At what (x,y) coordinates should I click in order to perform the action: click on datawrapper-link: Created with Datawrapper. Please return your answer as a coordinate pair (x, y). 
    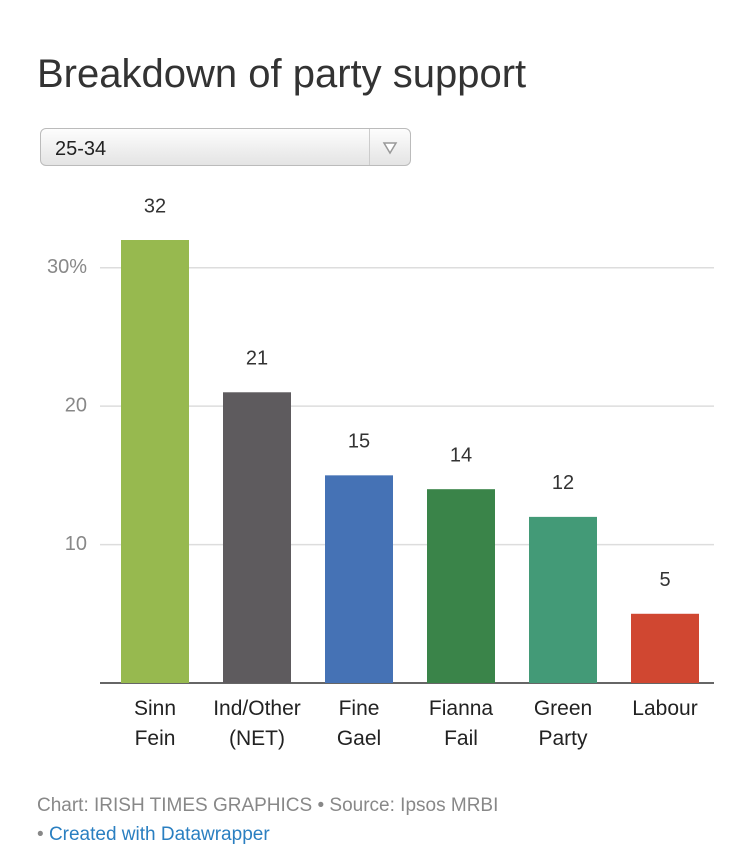
    Looking at the image, I should click on (159, 834).